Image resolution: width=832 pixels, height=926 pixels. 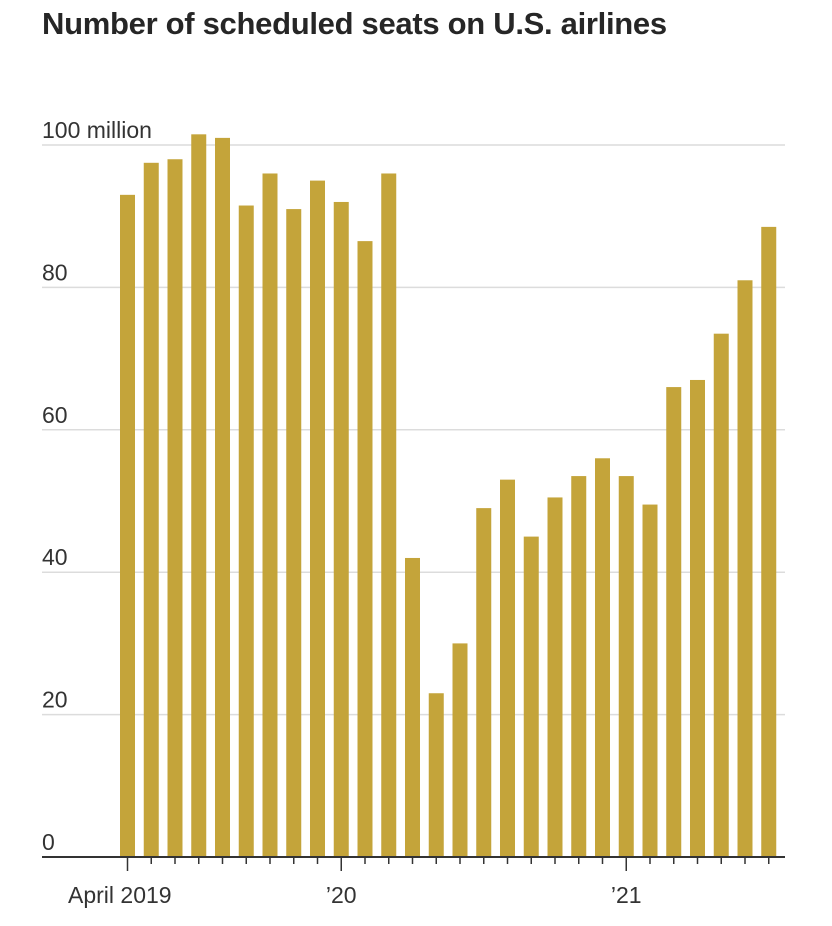 I want to click on x-axis, so click(x=413, y=863).